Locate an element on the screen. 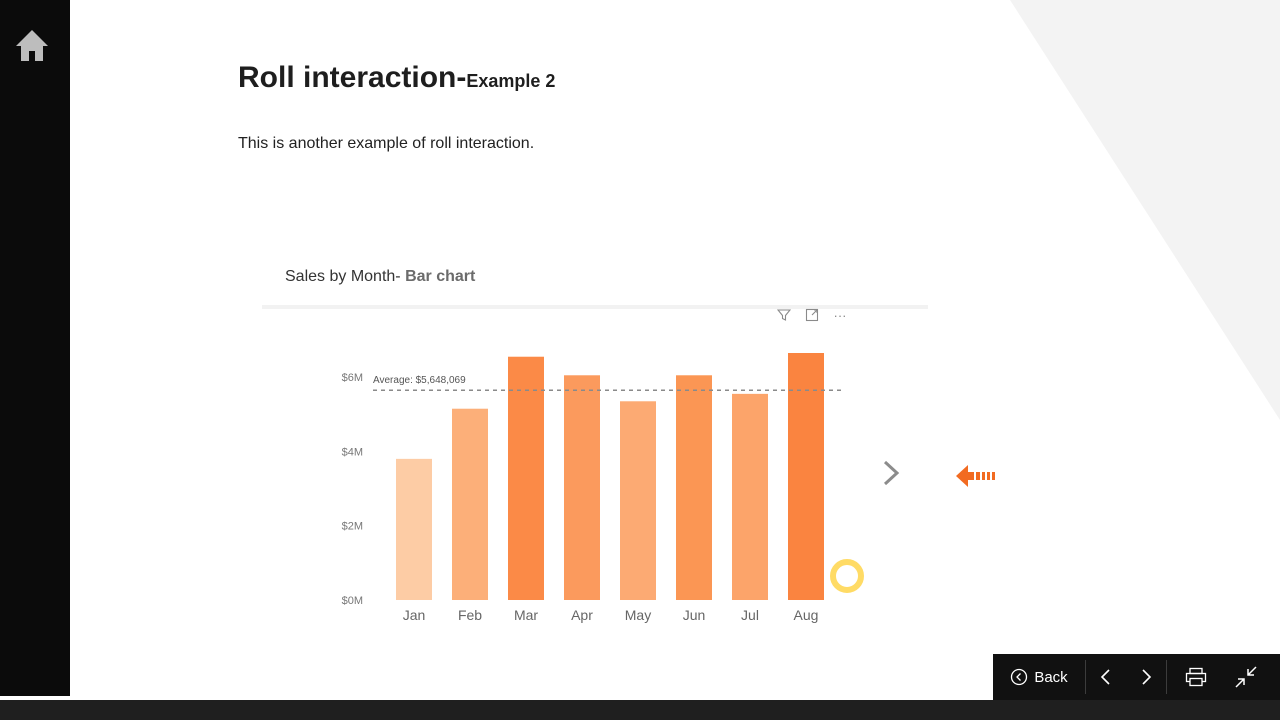 This screenshot has width=1280, height=720. bar-apr is located at coordinates (582, 487).